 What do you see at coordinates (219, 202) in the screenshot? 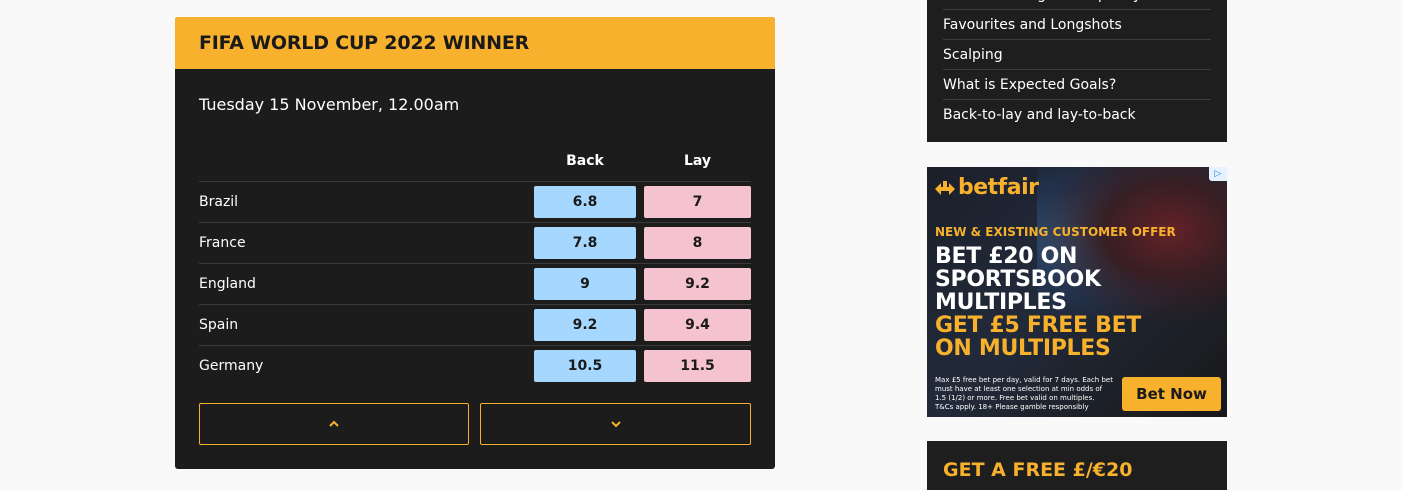
I see `team-name: Brazil` at bounding box center [219, 202].